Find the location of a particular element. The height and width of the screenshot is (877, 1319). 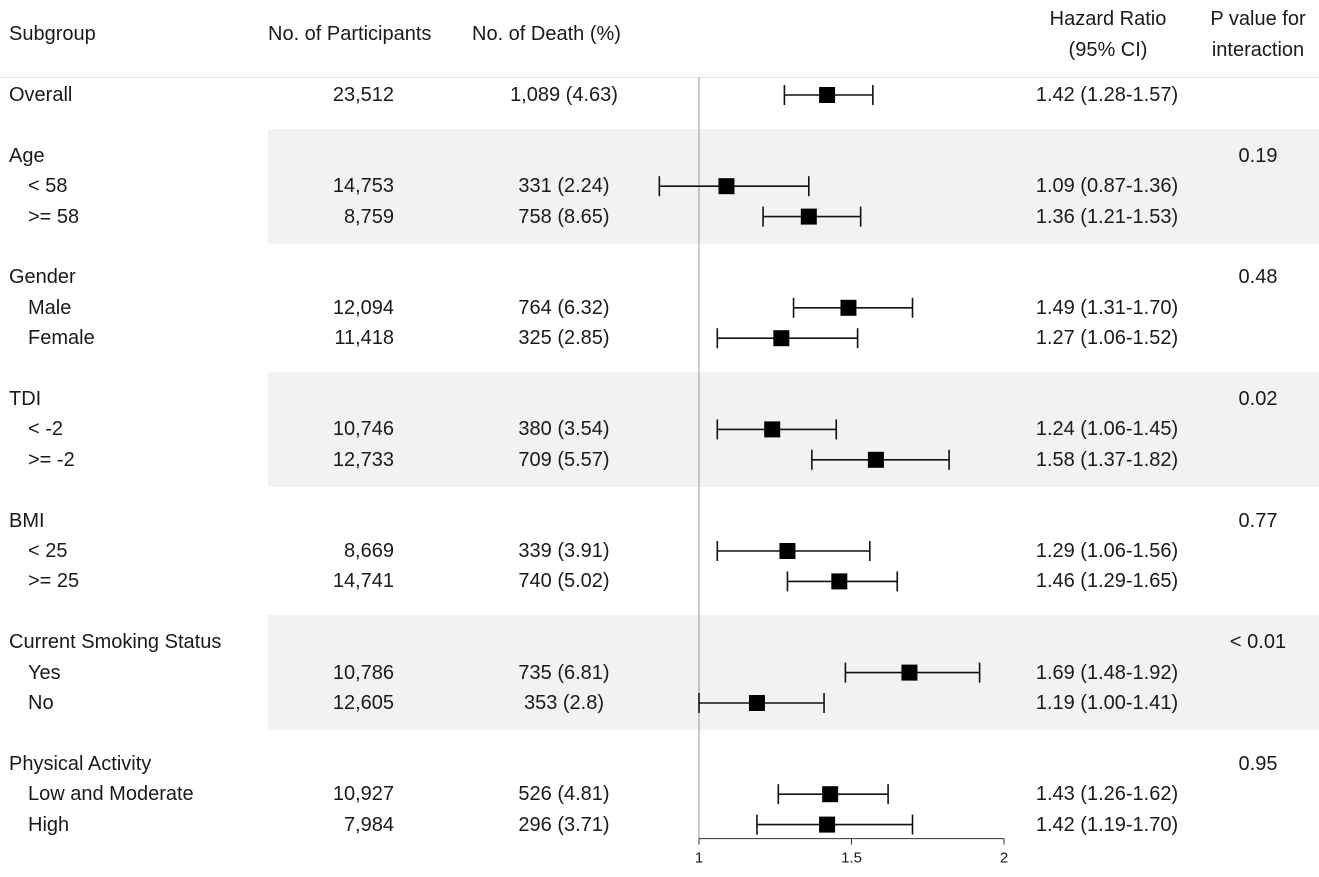

participants-value: 14,741 is located at coordinates (363, 581).